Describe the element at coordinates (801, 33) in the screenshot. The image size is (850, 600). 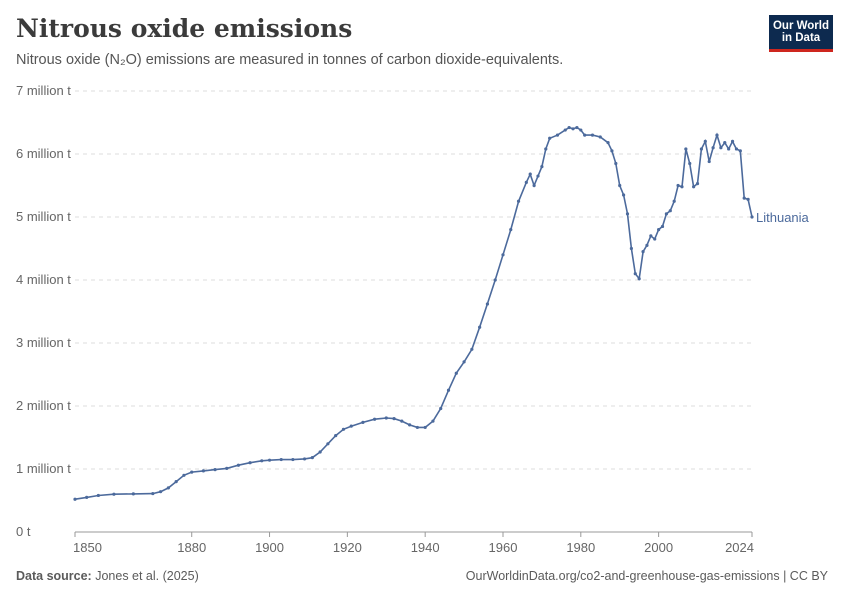
I see `owid-logo: Our World in Data` at that location.